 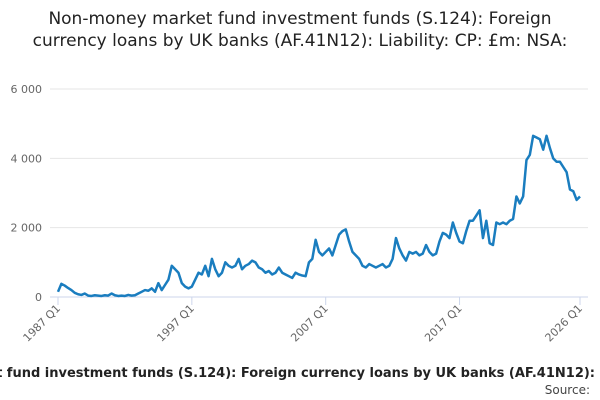 I want to click on y-tick-label: 6 000, so click(x=27, y=89).